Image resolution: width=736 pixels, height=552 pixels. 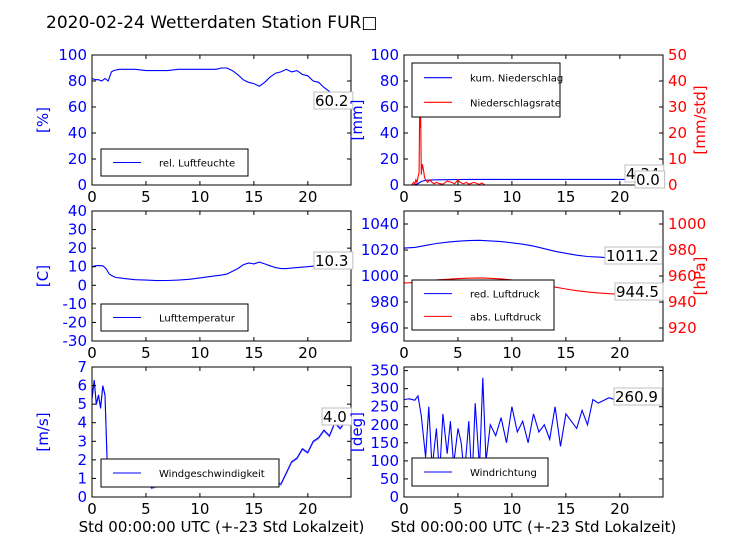 I want to click on y-tick-label-right: 940, so click(x=682, y=302).